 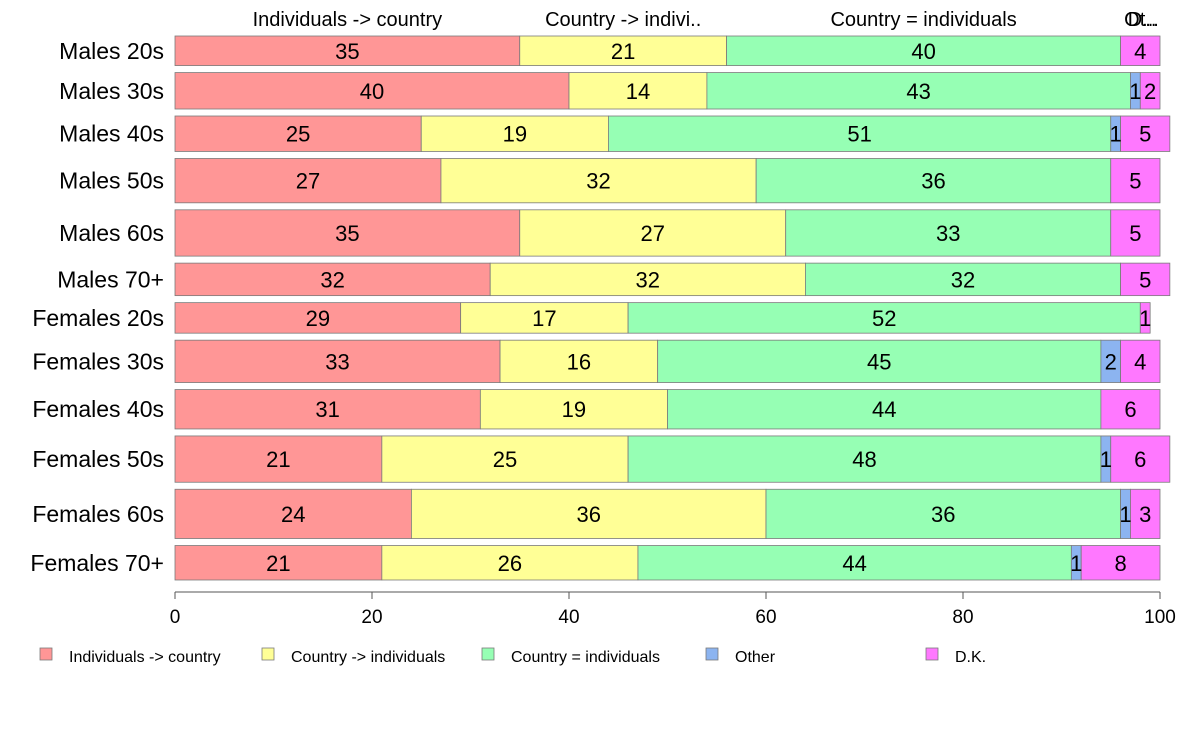 I want to click on data-label-males-50s-country-individuals: 36, so click(x=933, y=181).